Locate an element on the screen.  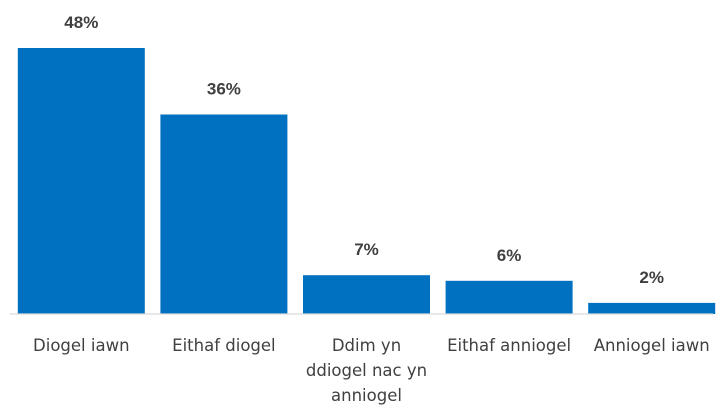
data-label-2: 36% is located at coordinates (224, 89).